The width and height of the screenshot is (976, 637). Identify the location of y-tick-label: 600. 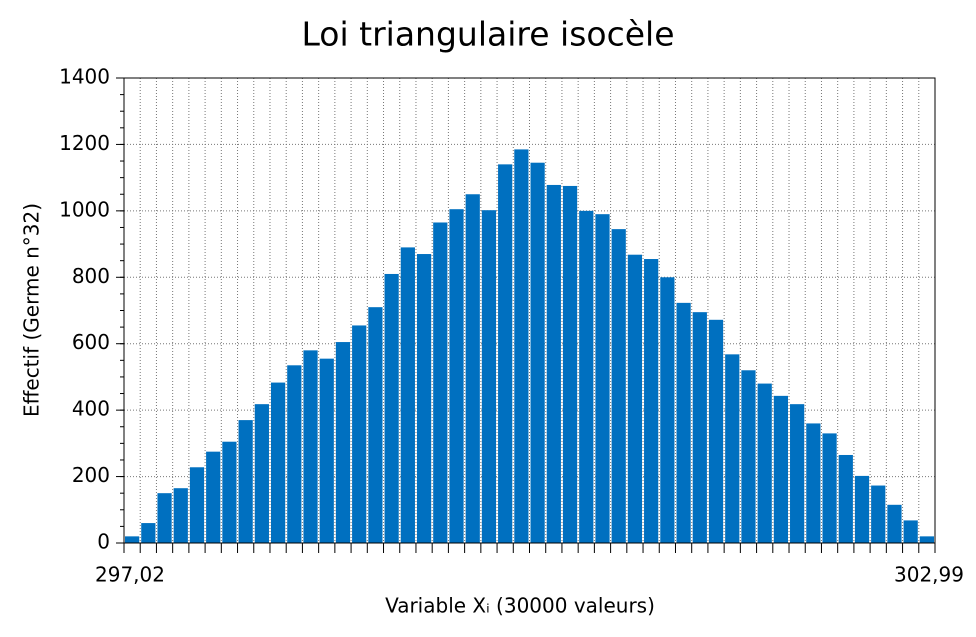
(91, 342).